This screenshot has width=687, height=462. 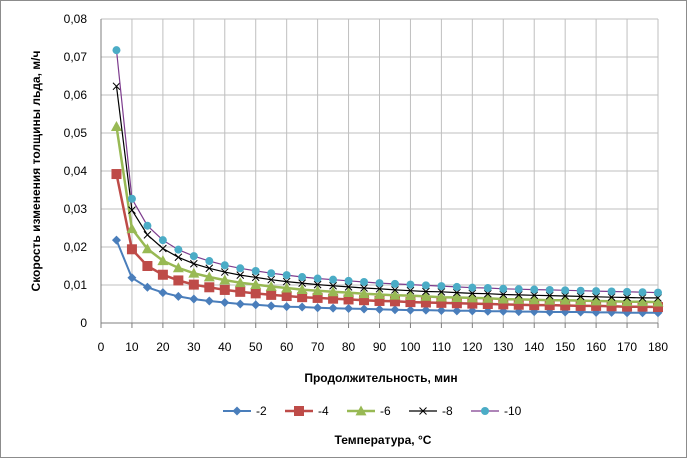 I want to click on legend-label: -6, so click(x=385, y=411).